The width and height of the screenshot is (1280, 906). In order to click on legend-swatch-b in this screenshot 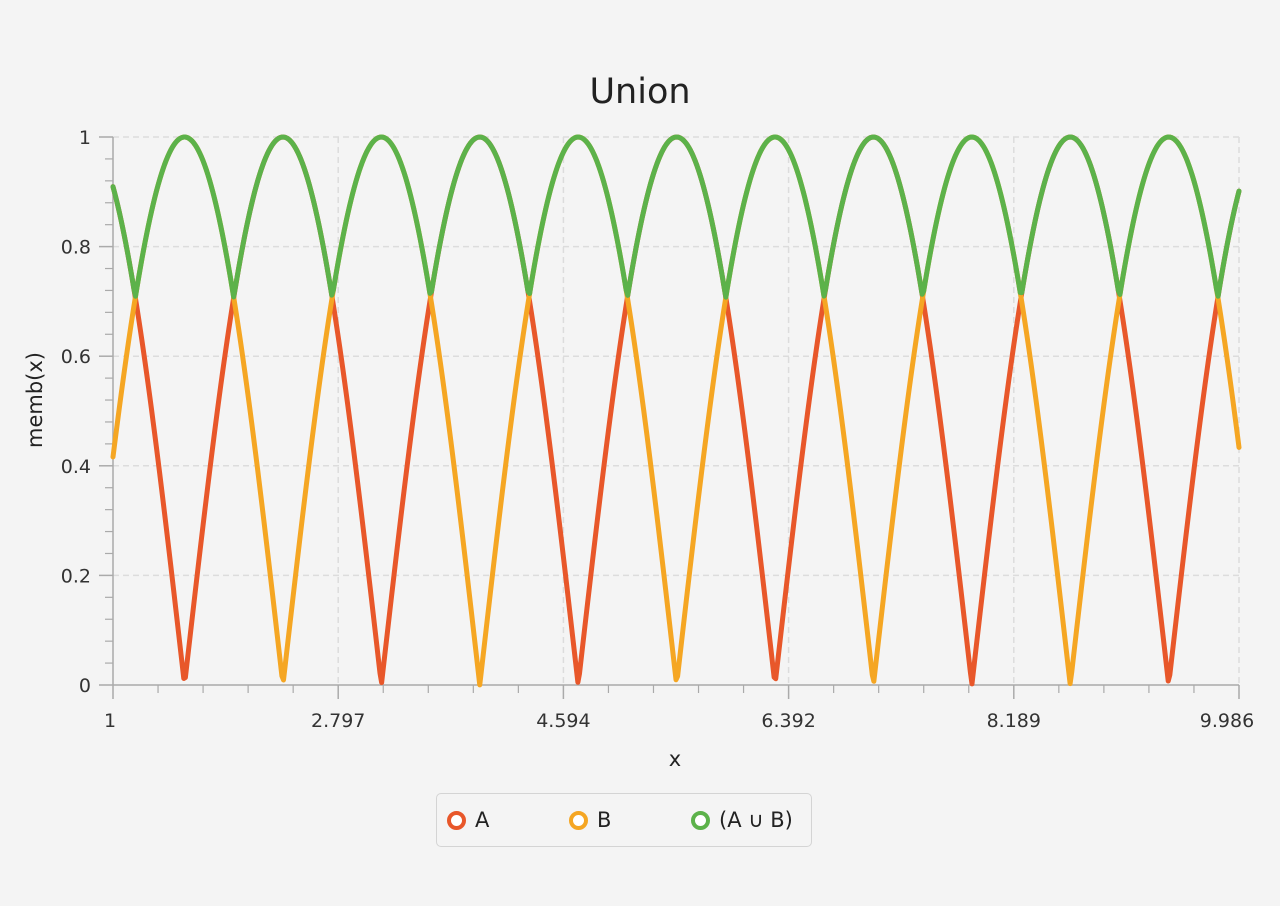, I will do `click(578, 820)`.